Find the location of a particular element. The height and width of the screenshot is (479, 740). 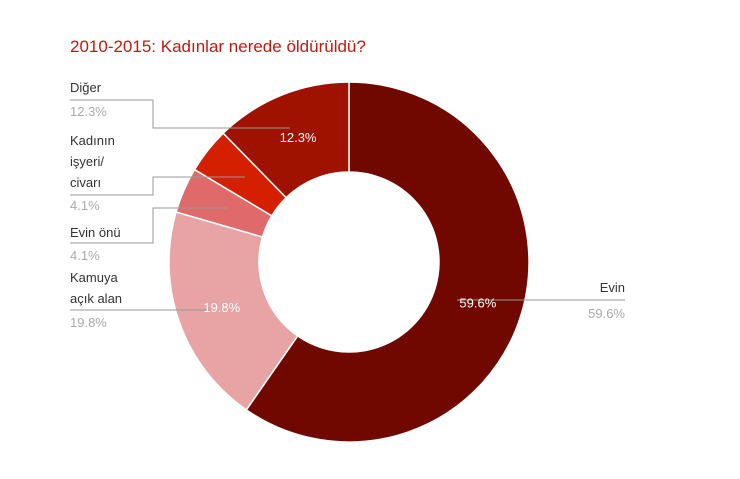

label-line: Kadının is located at coordinates (92, 140).